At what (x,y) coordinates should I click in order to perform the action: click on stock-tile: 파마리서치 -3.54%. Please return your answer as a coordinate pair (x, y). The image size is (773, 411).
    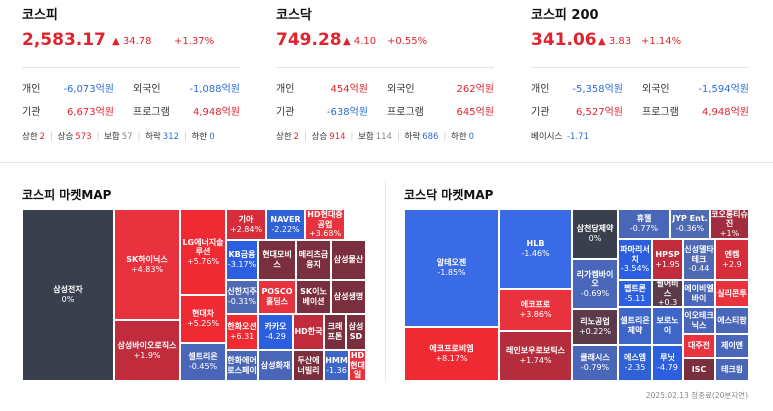
    Looking at the image, I should click on (635, 259).